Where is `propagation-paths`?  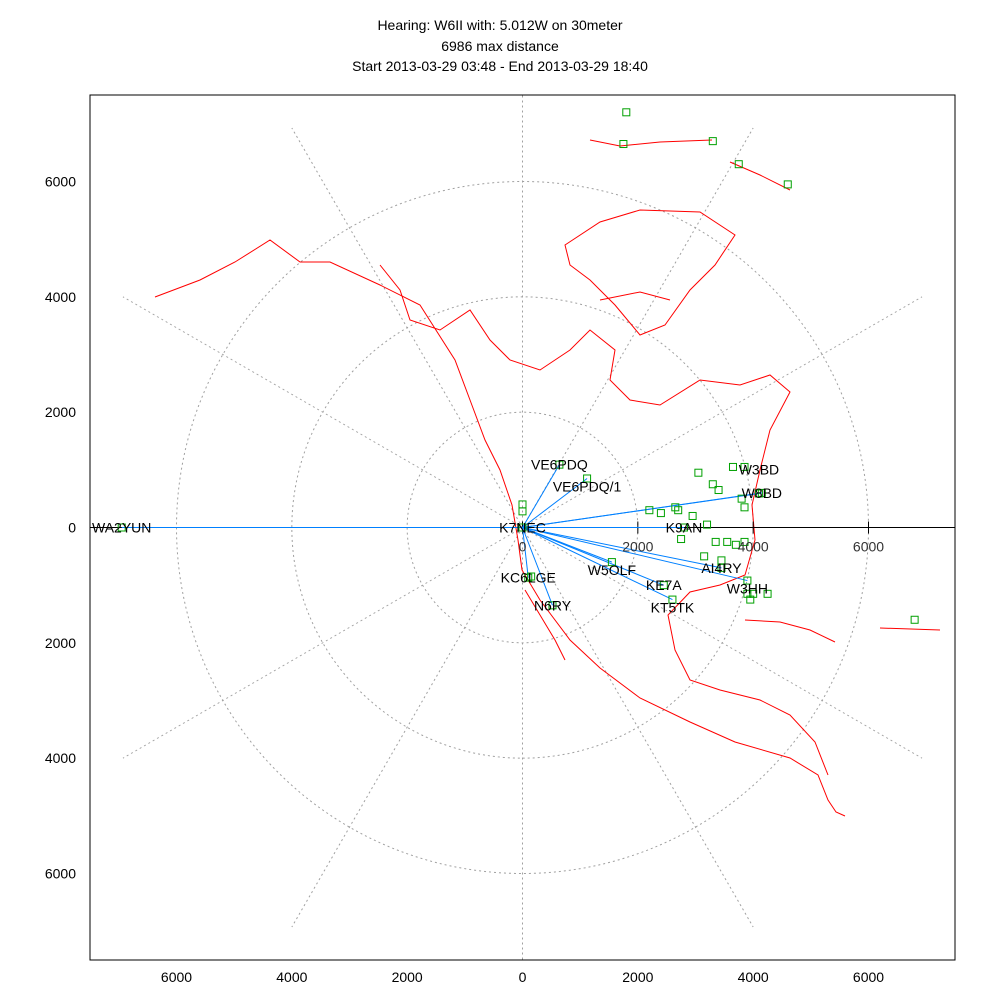 propagation-paths is located at coordinates (441, 535).